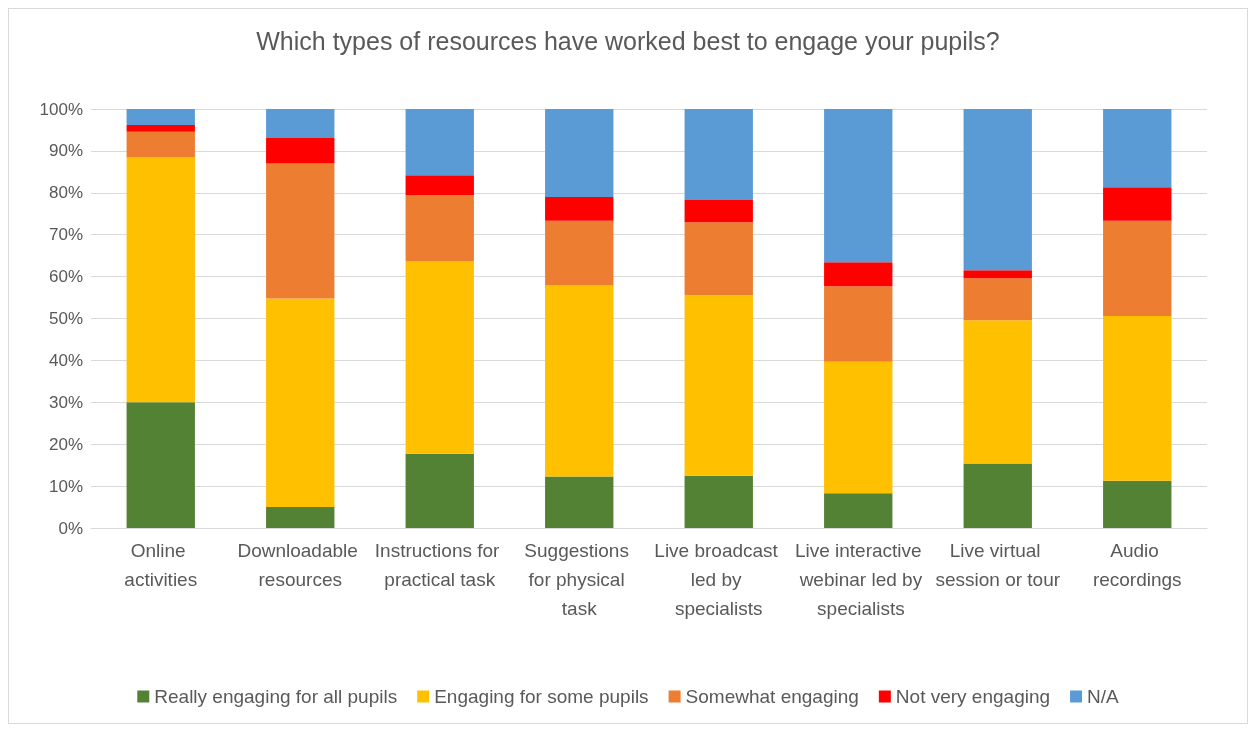  What do you see at coordinates (65, 486) in the screenshot?
I see `y-tick-label: 10%` at bounding box center [65, 486].